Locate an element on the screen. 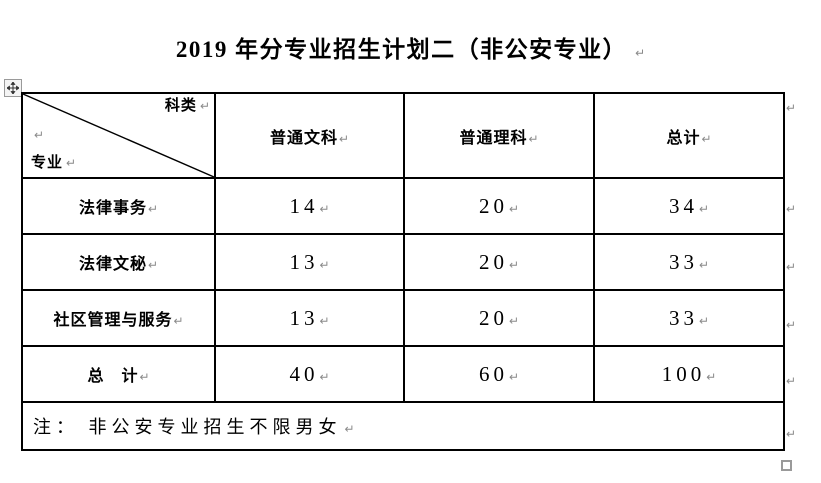 The image size is (821, 483). cell-value: 100 is located at coordinates (683, 373).